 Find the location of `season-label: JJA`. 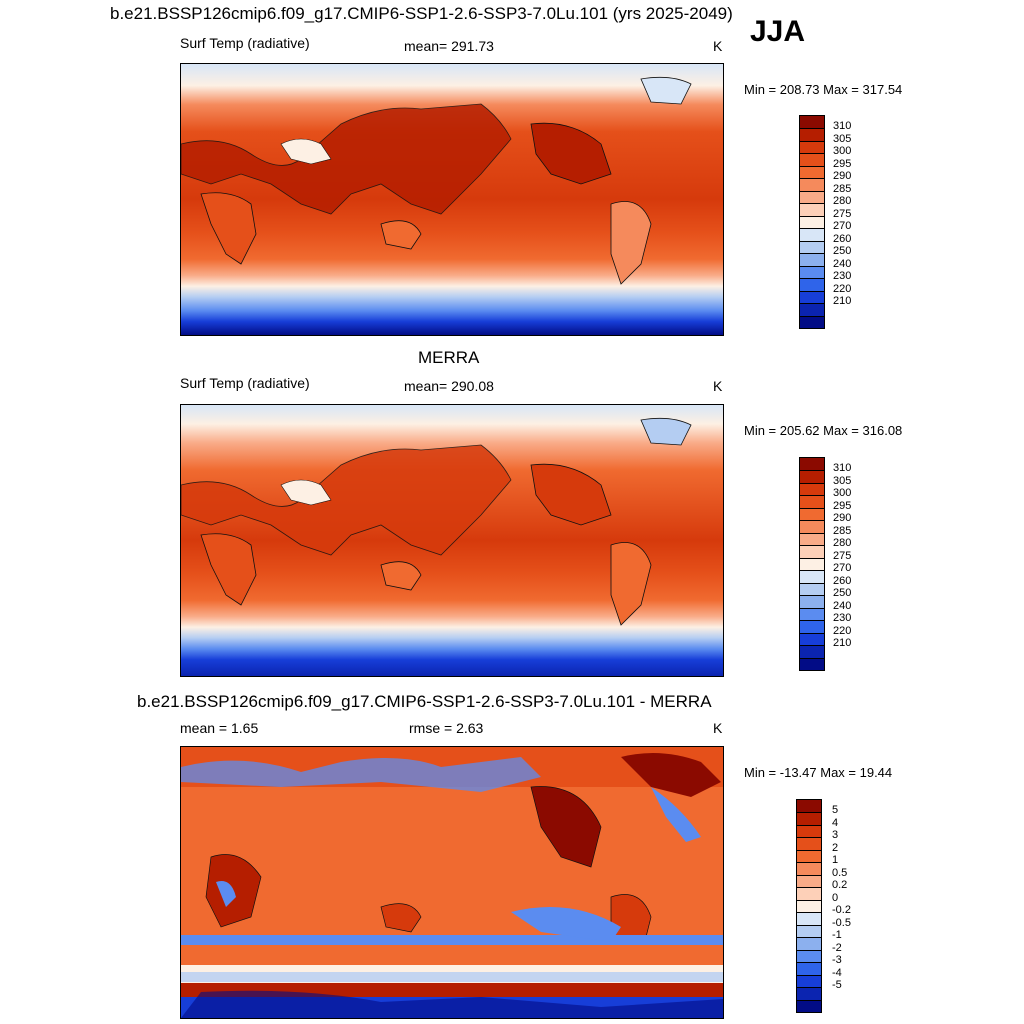

season-label: JJA is located at coordinates (778, 31).